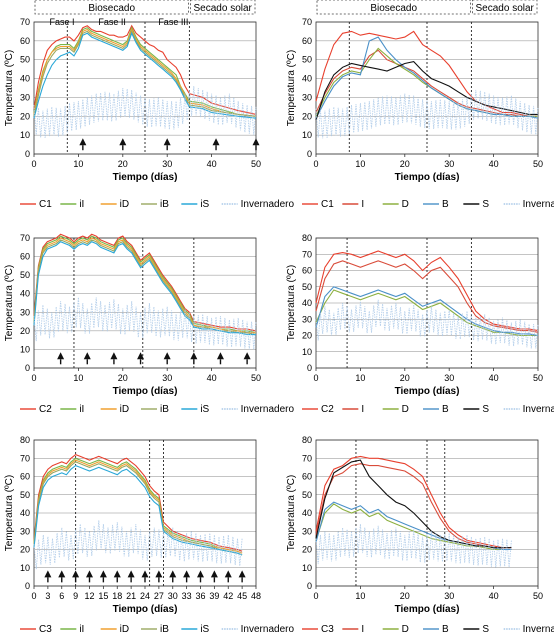  Describe the element at coordinates (167, 378) in the screenshot. I see `x-tick-label: 30` at that location.